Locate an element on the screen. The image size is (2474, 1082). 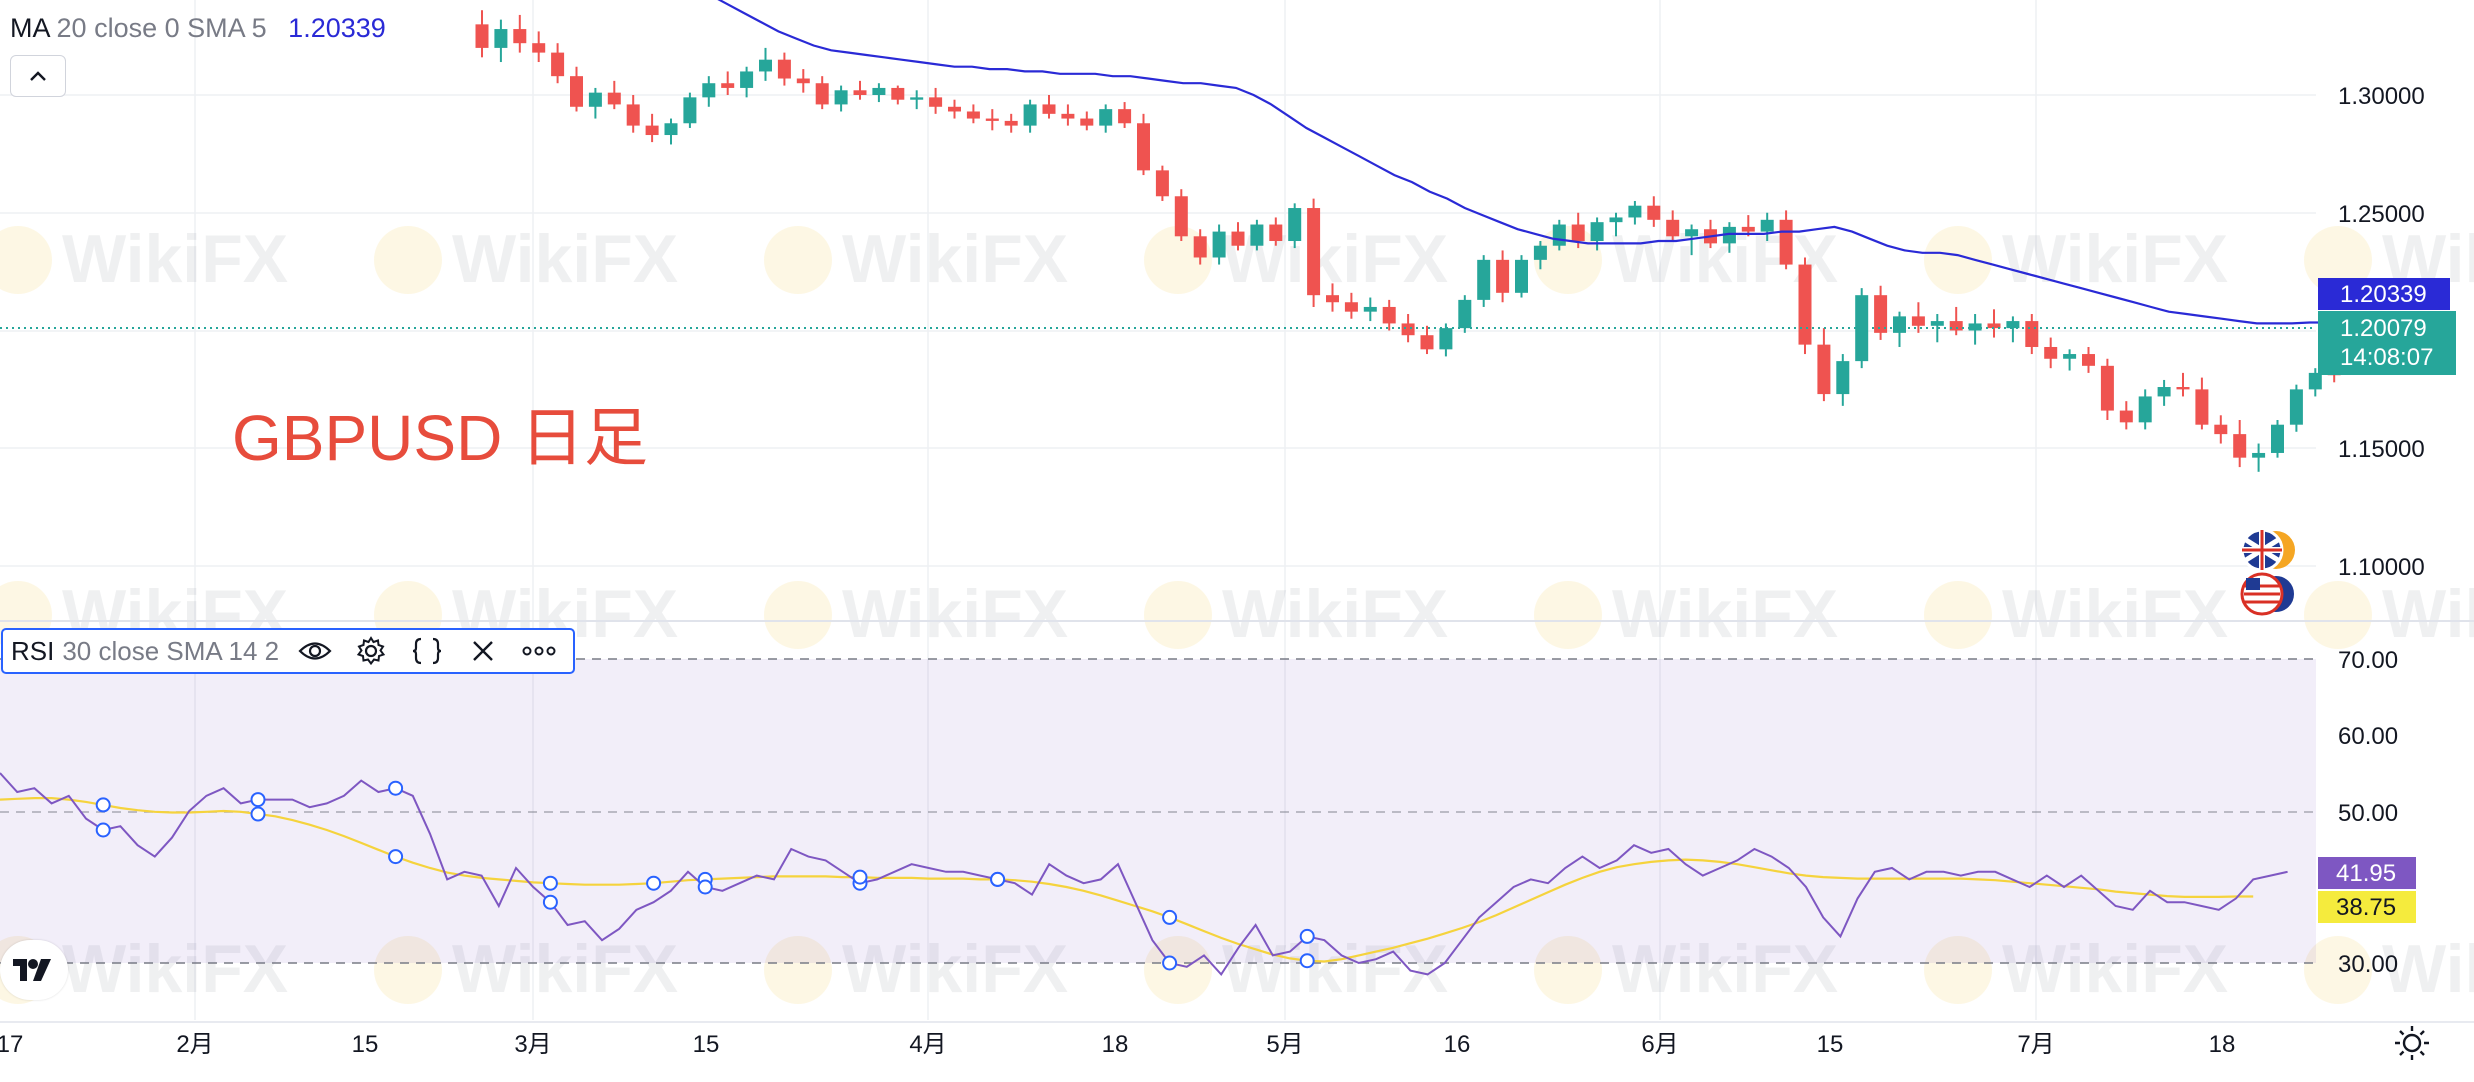
time-tick: 18 is located at coordinates (1115, 1044).